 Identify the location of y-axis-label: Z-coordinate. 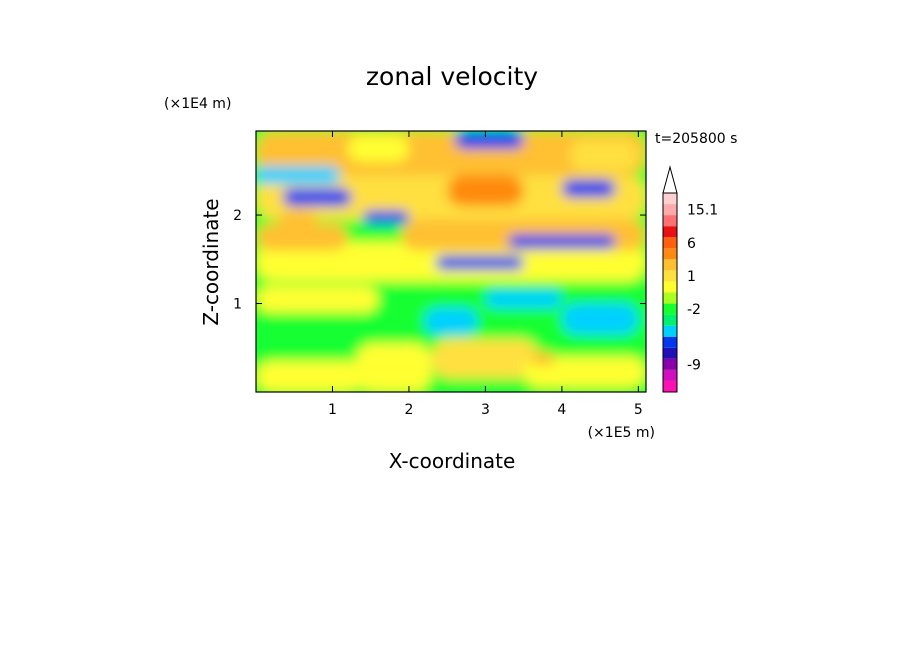
(211, 261).